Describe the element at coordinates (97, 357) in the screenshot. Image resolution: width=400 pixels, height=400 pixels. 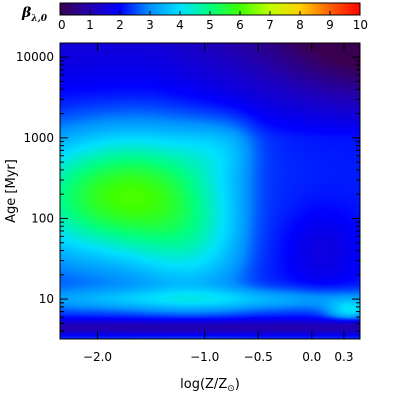
I see `x-tick-label: −2.0` at that location.